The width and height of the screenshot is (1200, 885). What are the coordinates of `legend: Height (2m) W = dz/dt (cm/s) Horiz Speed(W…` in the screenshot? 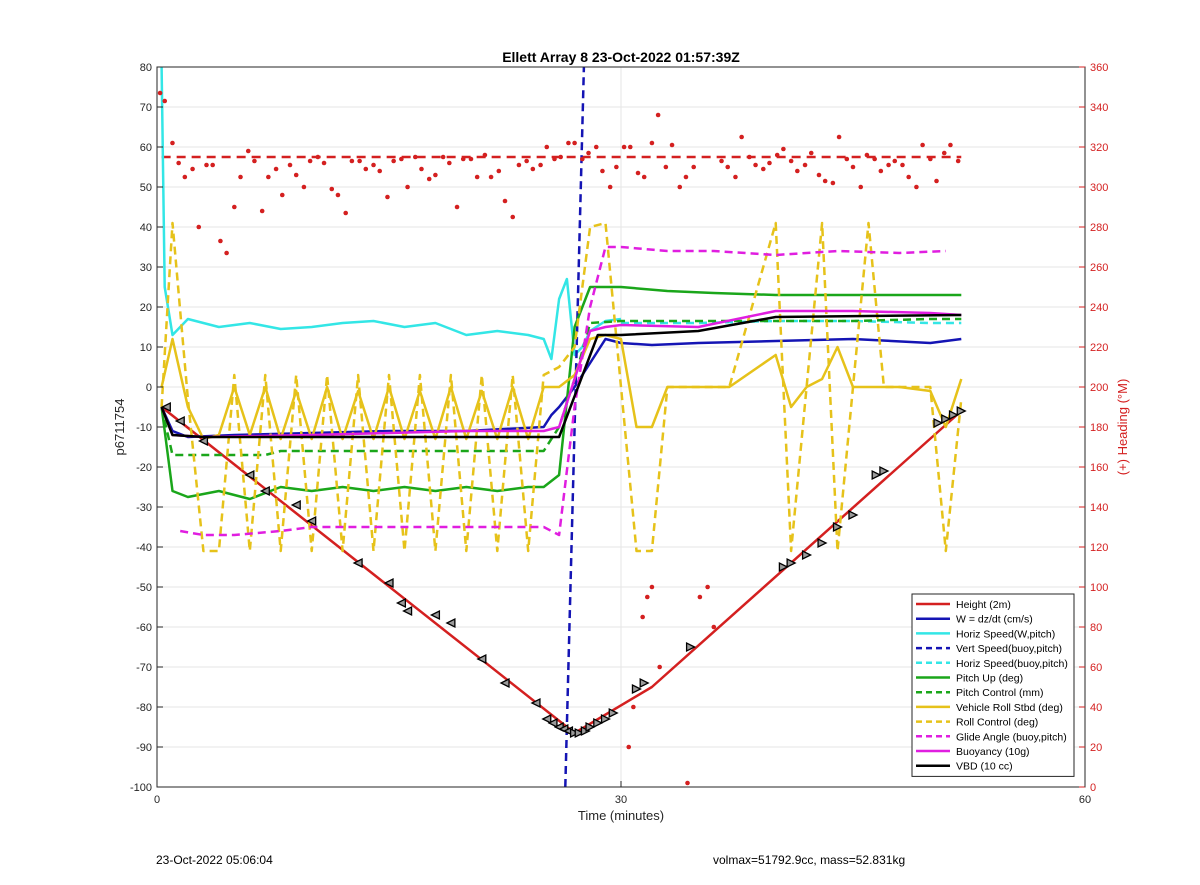 It's located at (993, 685).